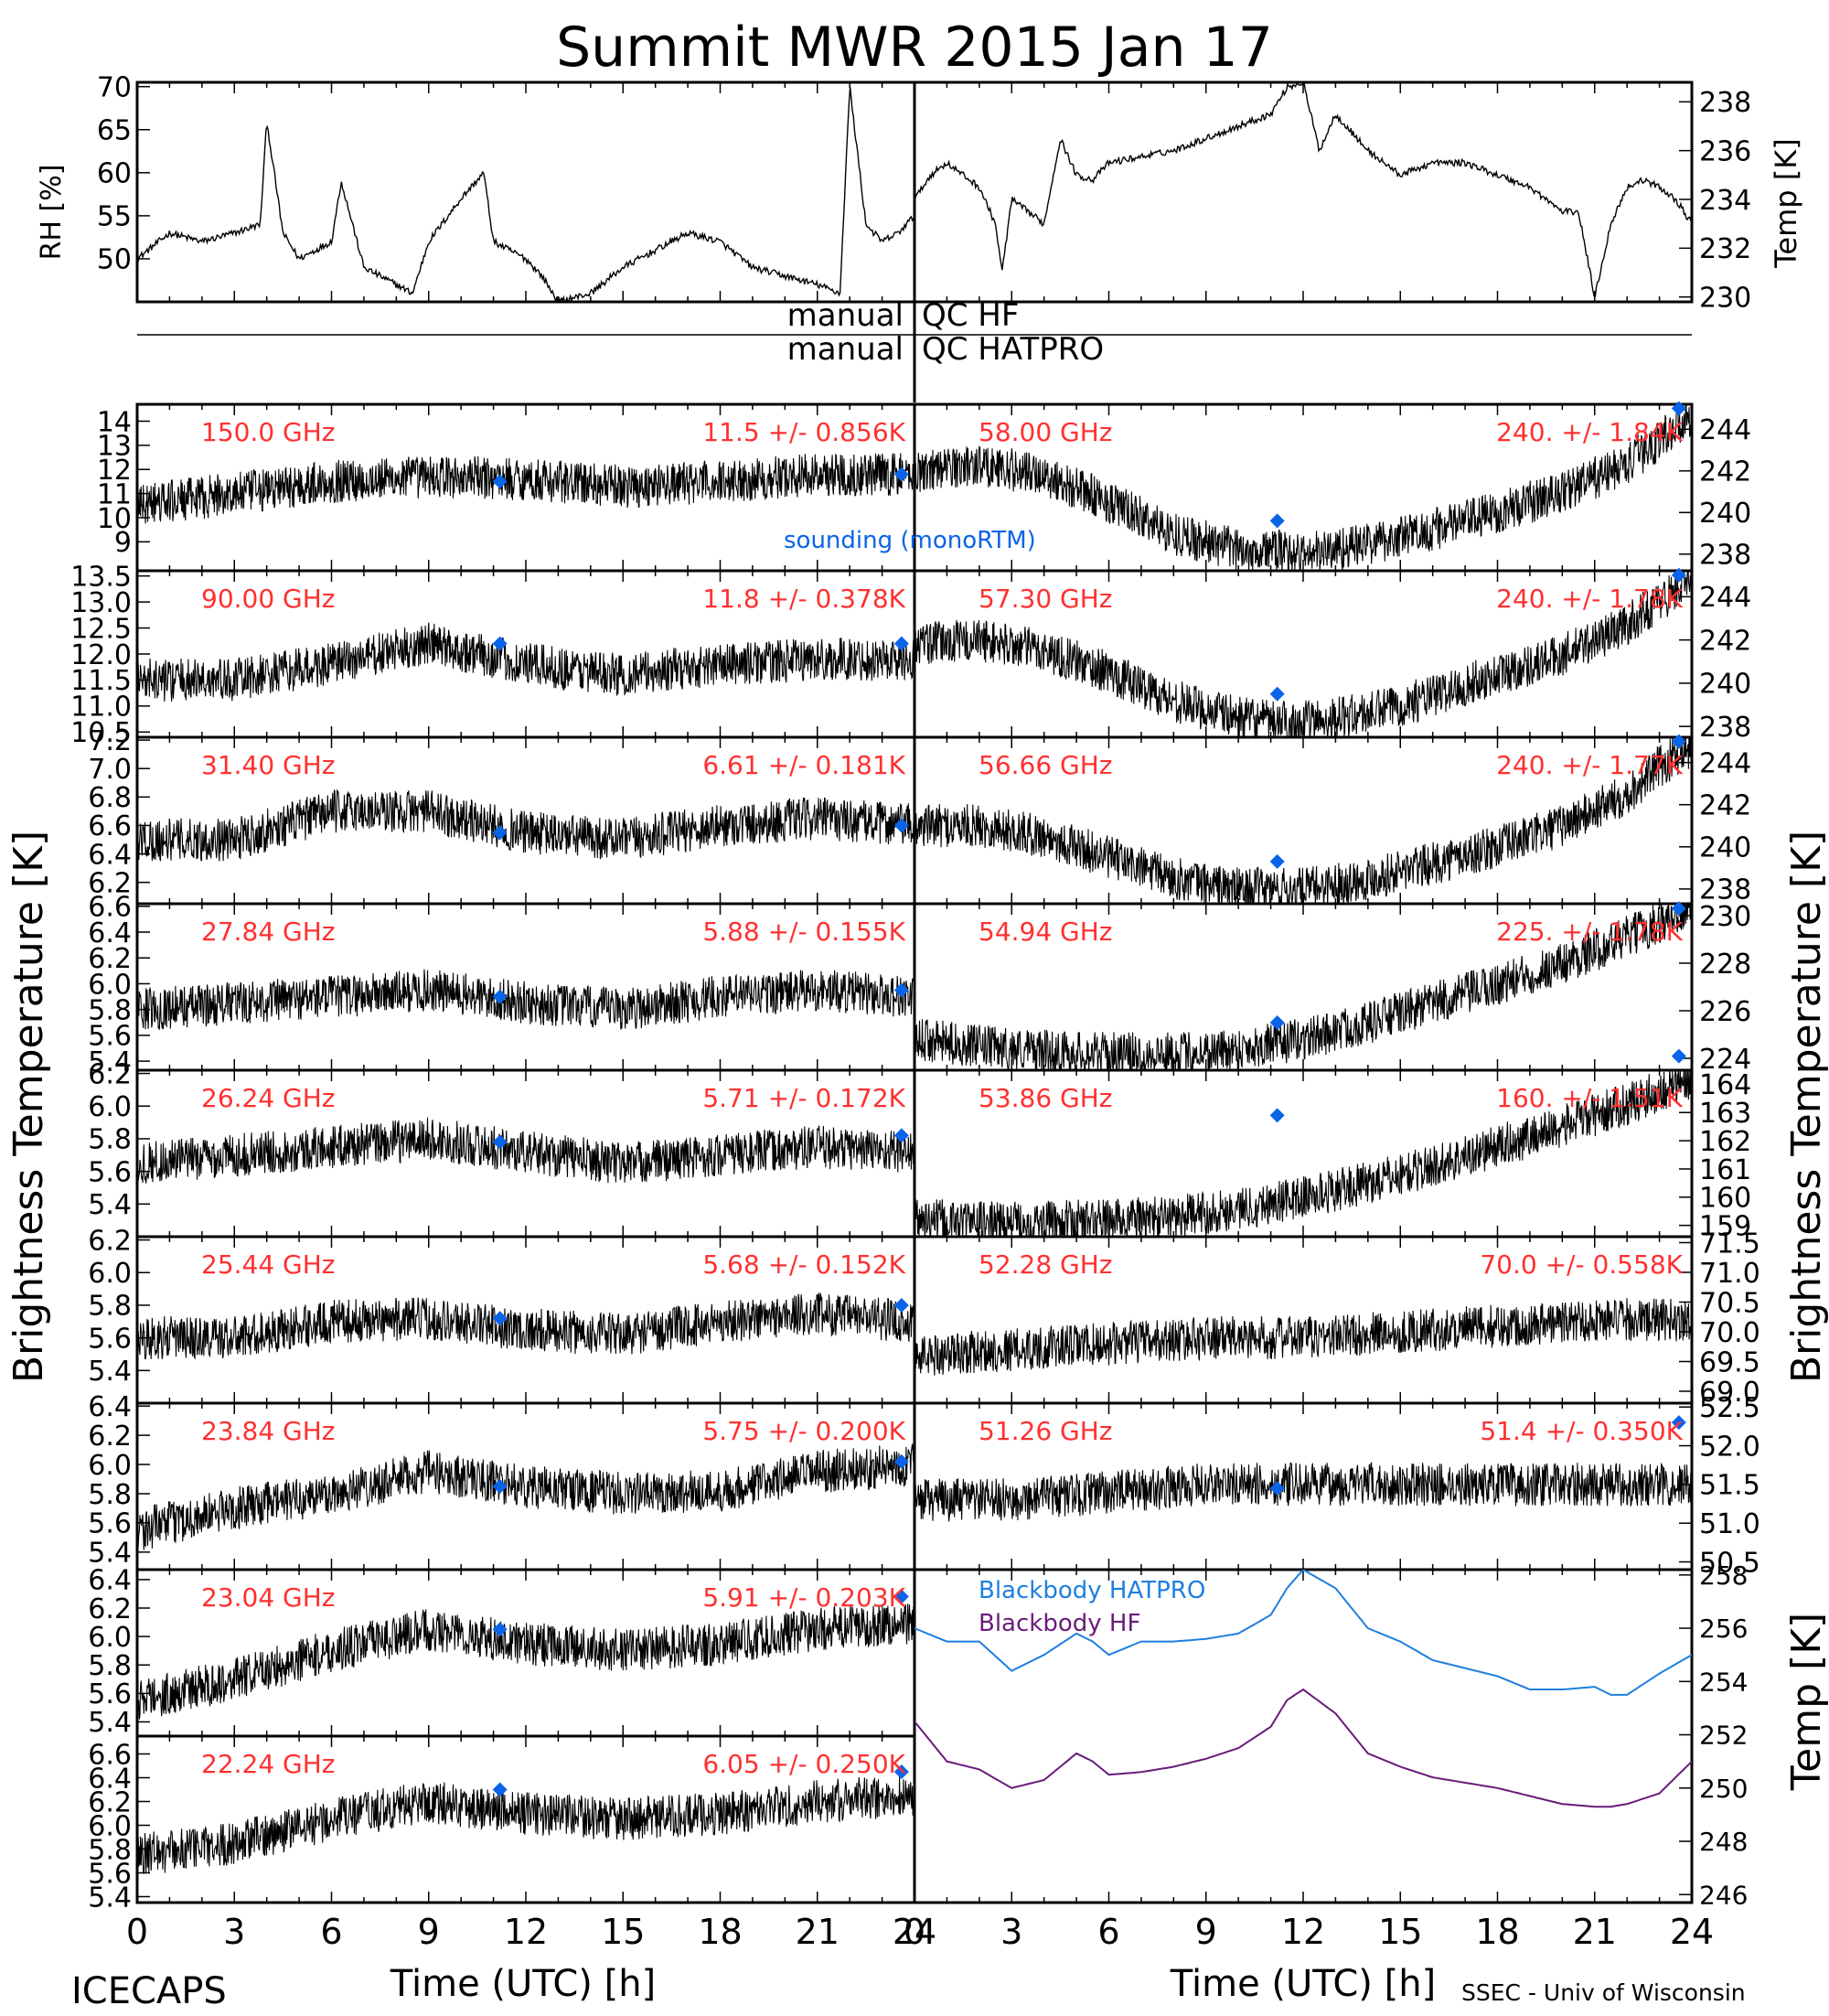 The image size is (1829, 2016). I want to click on x-tick-label: 3, so click(1011, 1932).